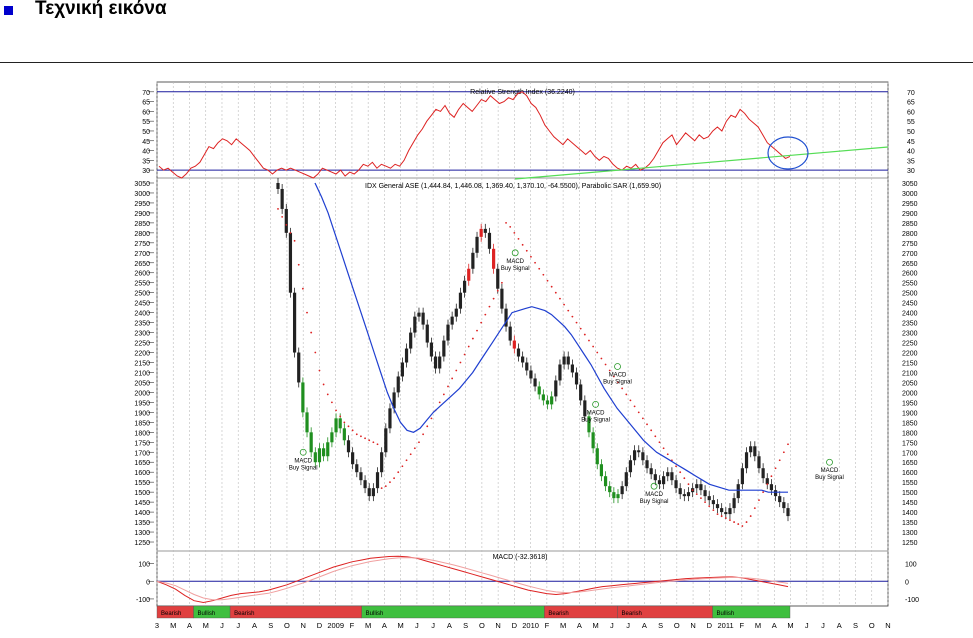 The height and width of the screenshot is (638, 973). I want to click on signal-label: MACD, so click(618, 375).